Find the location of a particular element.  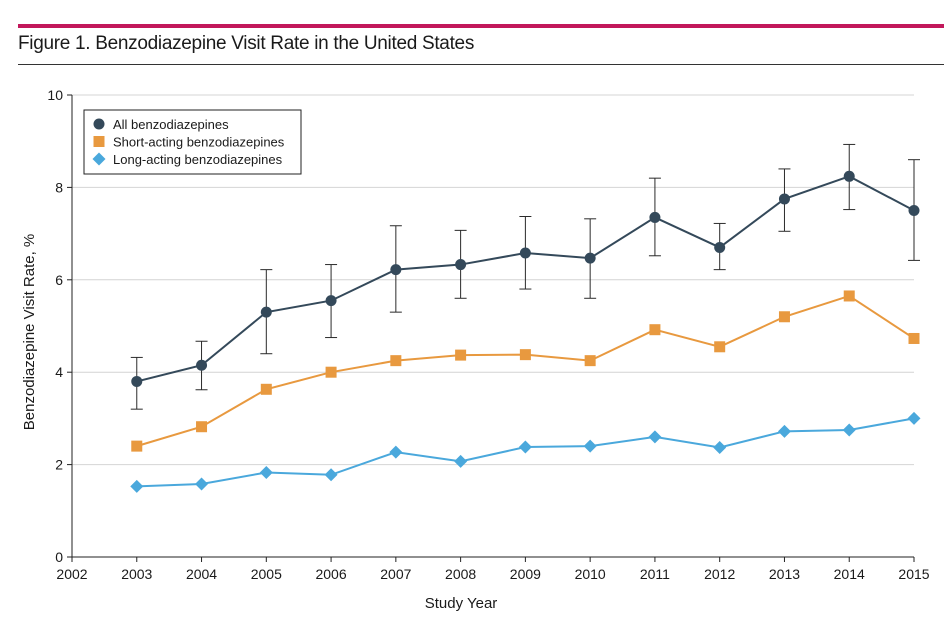

x-tick-label: 2014 is located at coordinates (849, 574).